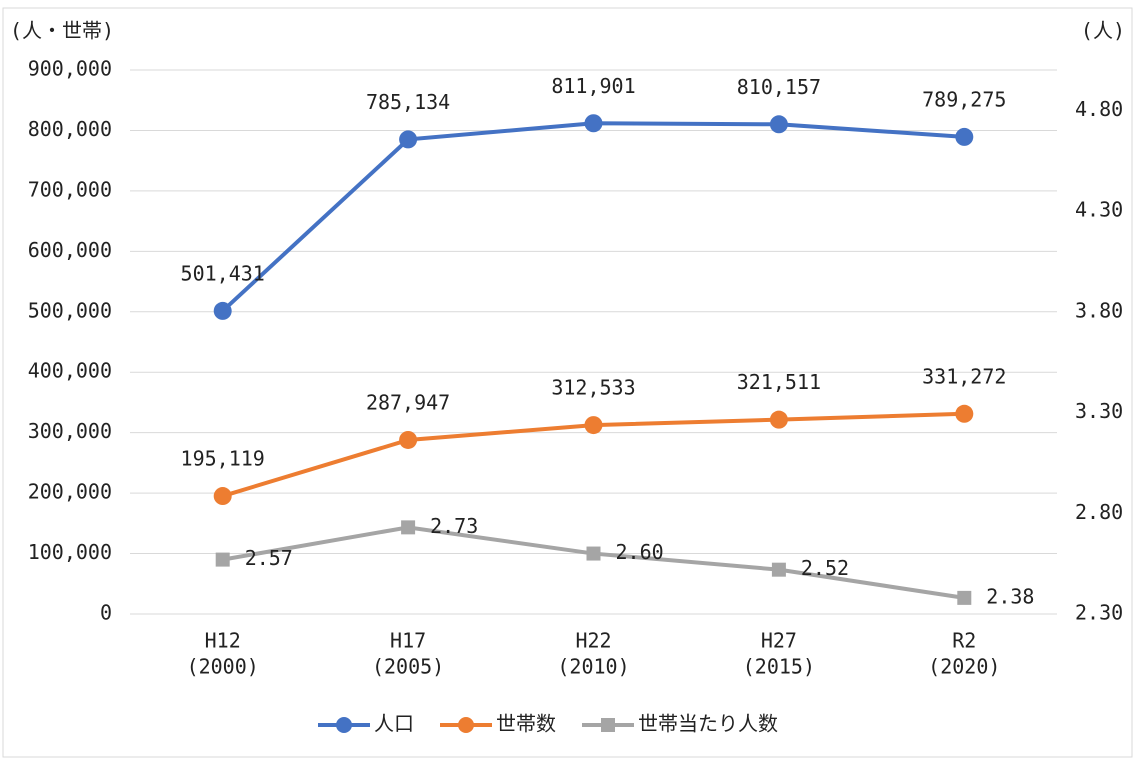 This screenshot has height=760, width=1135. Describe the element at coordinates (1099, 109) in the screenshot. I see `y2-tick-label: 4.80` at that location.